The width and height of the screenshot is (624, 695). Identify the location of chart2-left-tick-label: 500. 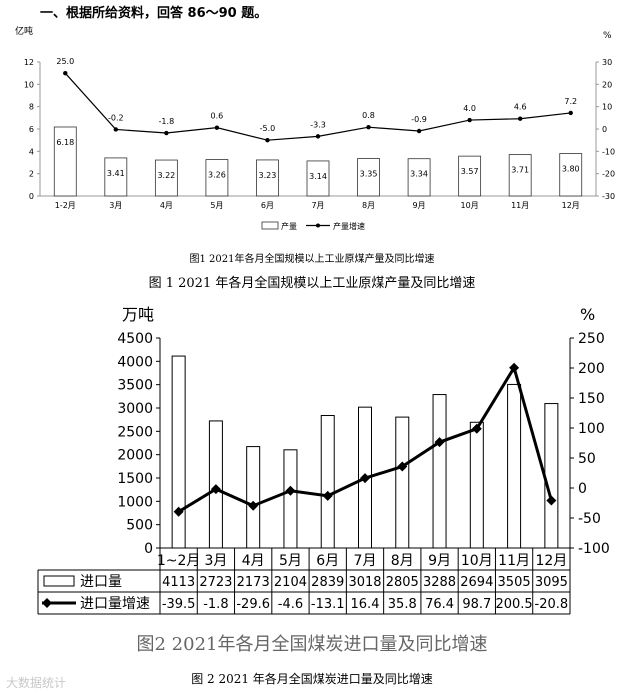
(139, 526).